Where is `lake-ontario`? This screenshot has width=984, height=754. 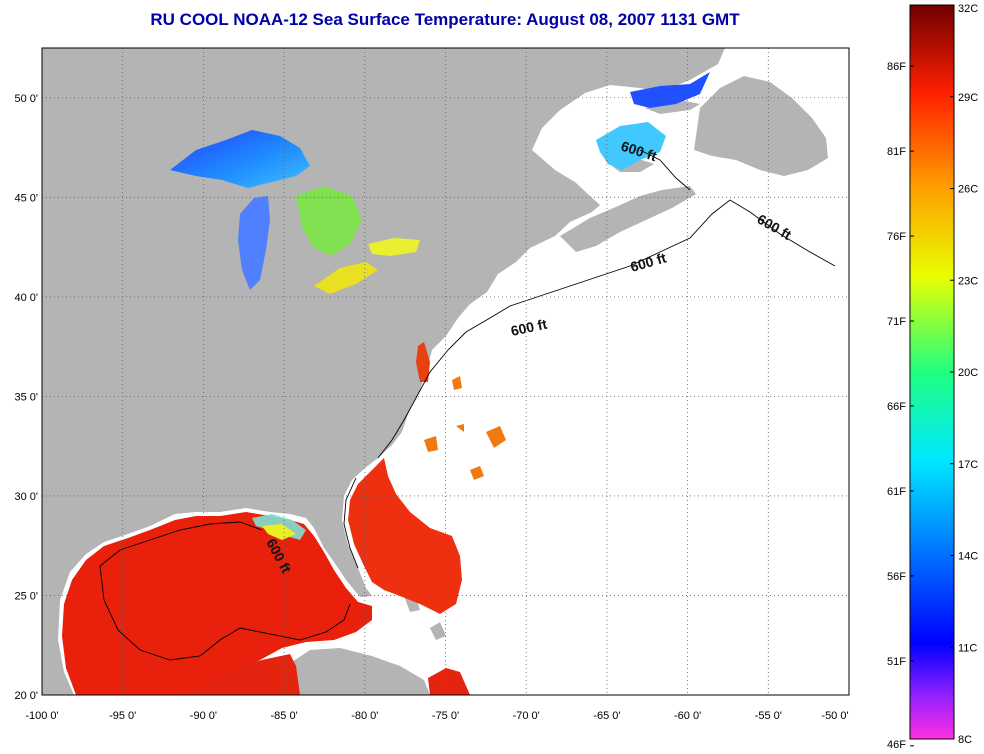
lake-ontario is located at coordinates (394, 247).